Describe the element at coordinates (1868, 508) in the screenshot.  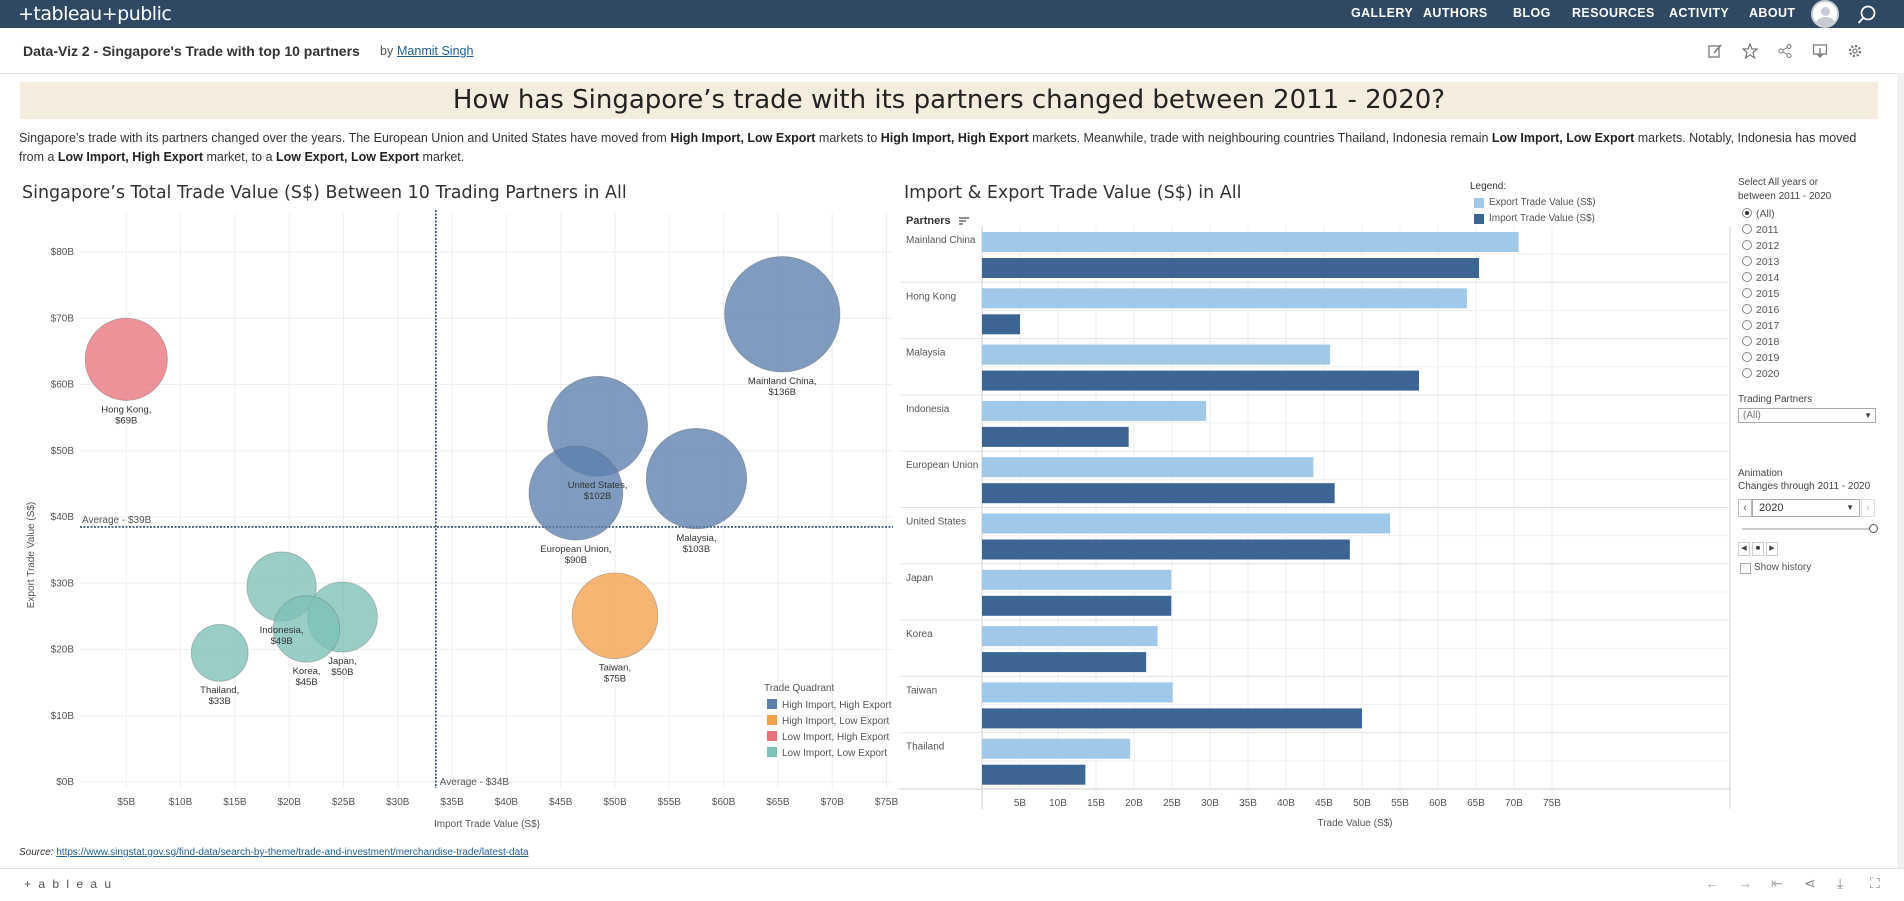
I see `animation-next-button: ›` at that location.